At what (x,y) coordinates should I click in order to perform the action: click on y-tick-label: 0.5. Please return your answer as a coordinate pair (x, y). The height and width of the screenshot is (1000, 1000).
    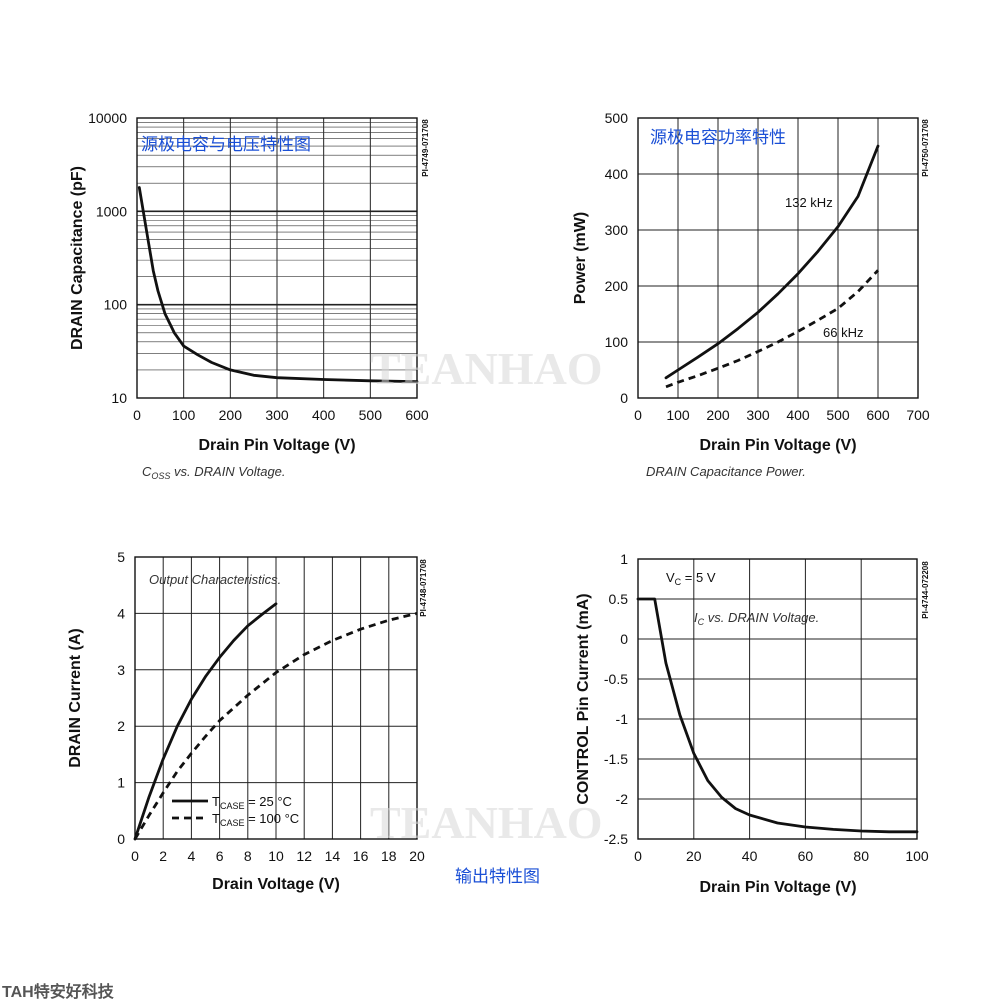
    Looking at the image, I should click on (619, 599).